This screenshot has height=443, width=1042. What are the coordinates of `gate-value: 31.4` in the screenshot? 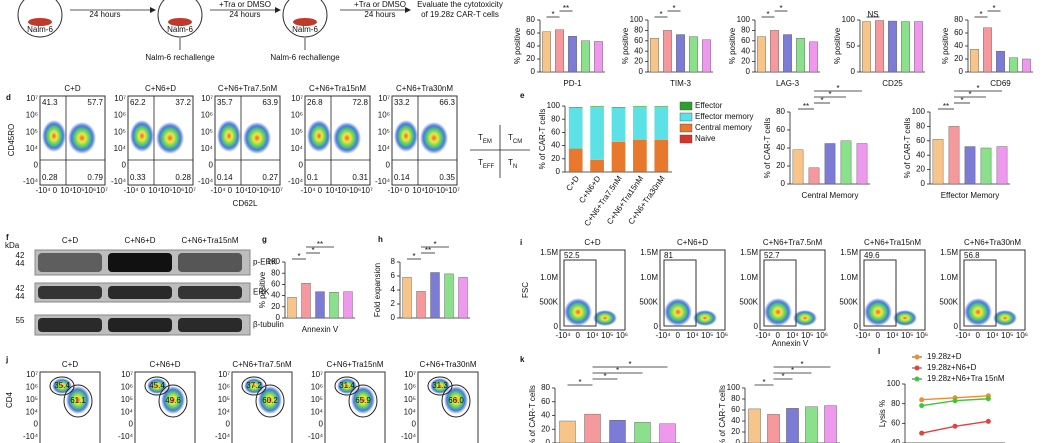 It's located at (347, 385).